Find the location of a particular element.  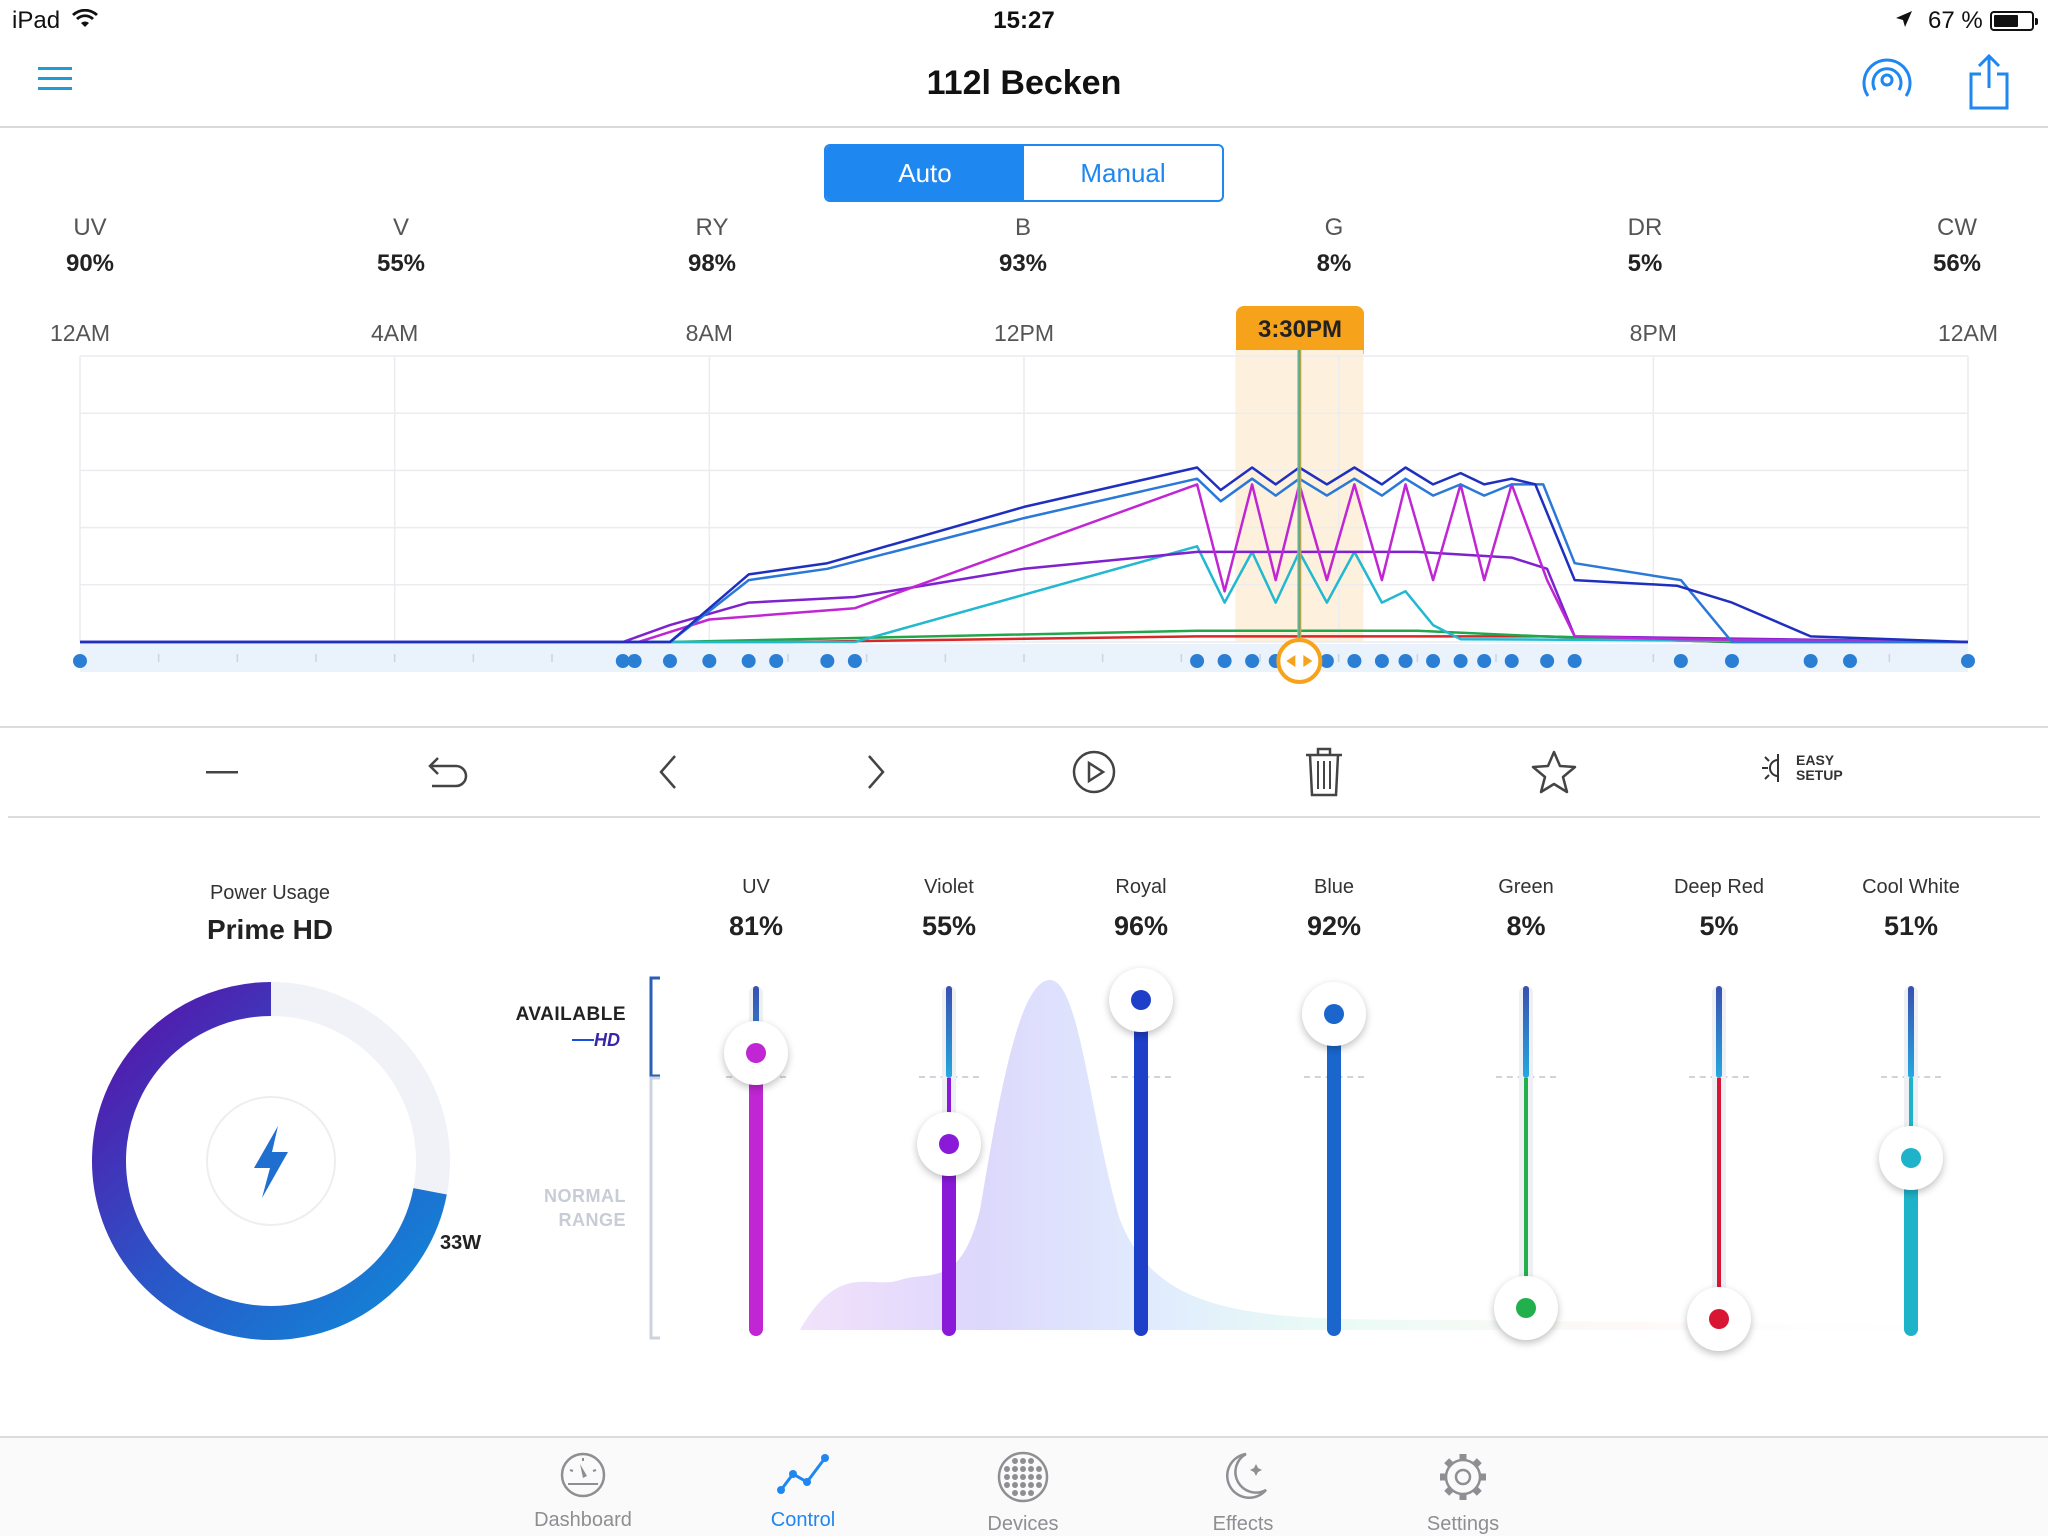

tab-label: Devices is located at coordinates (1023, 1524).